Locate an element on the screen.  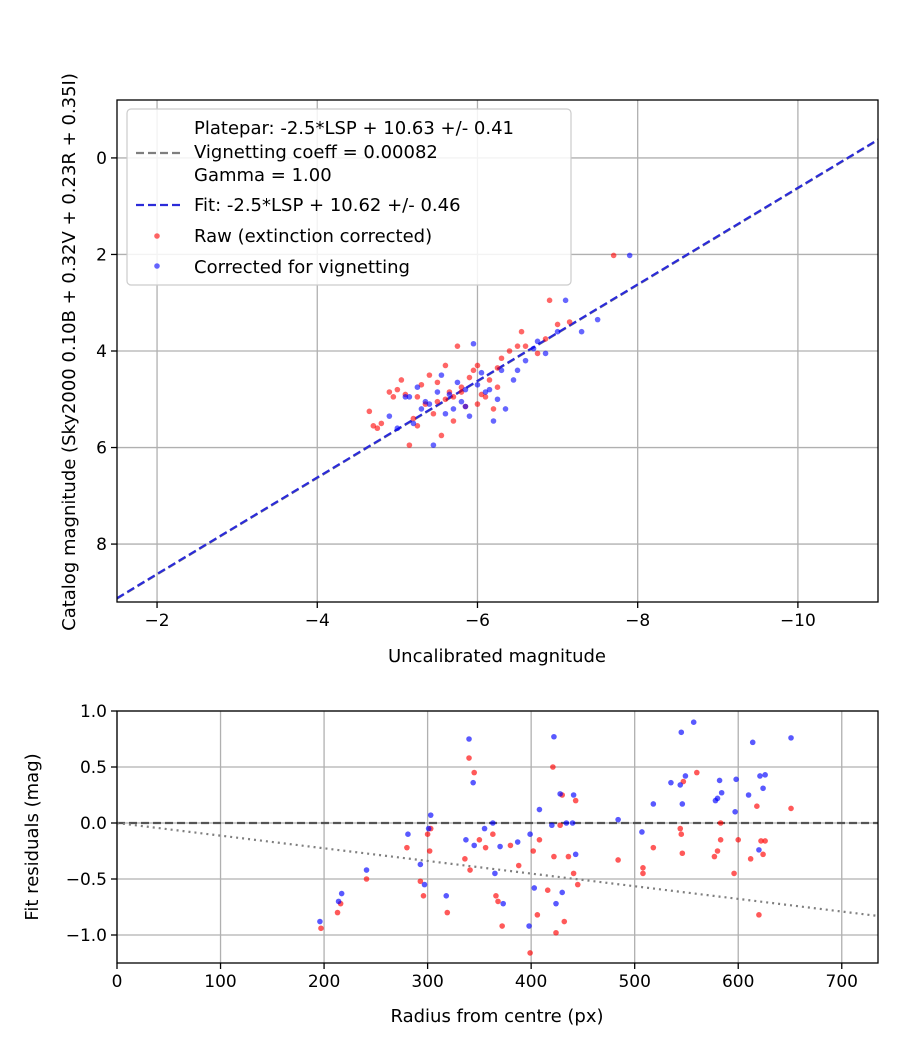
bottom-x-tick-label: 600 is located at coordinates (738, 982).